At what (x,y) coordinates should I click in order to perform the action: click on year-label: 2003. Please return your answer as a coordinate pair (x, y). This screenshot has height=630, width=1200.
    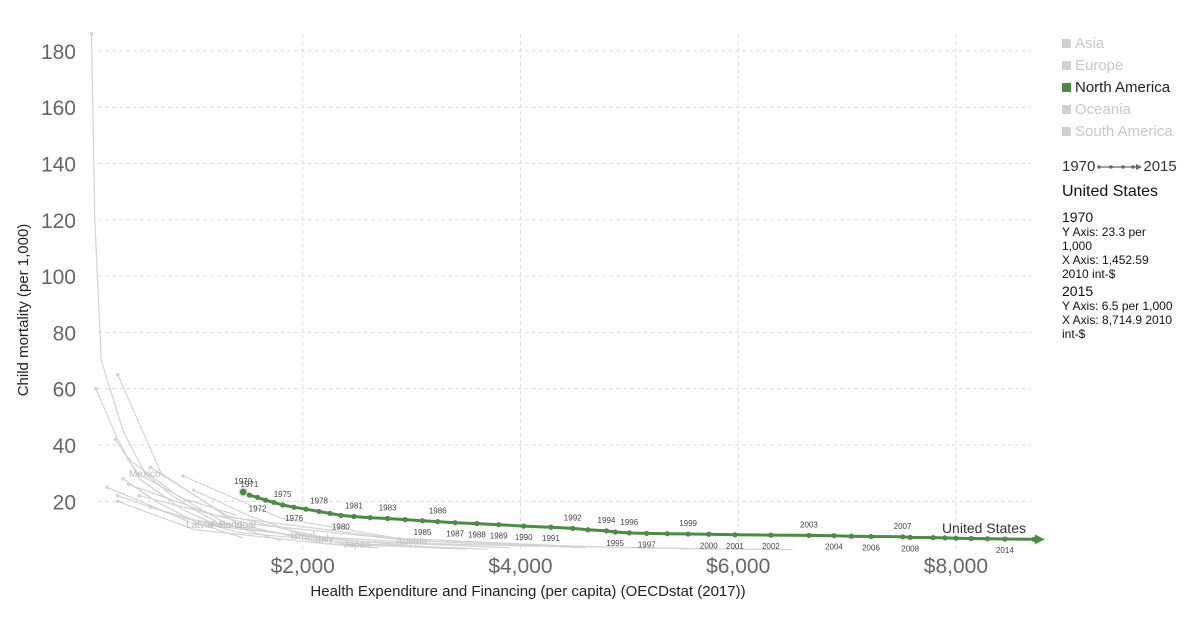
    Looking at the image, I should click on (809, 524).